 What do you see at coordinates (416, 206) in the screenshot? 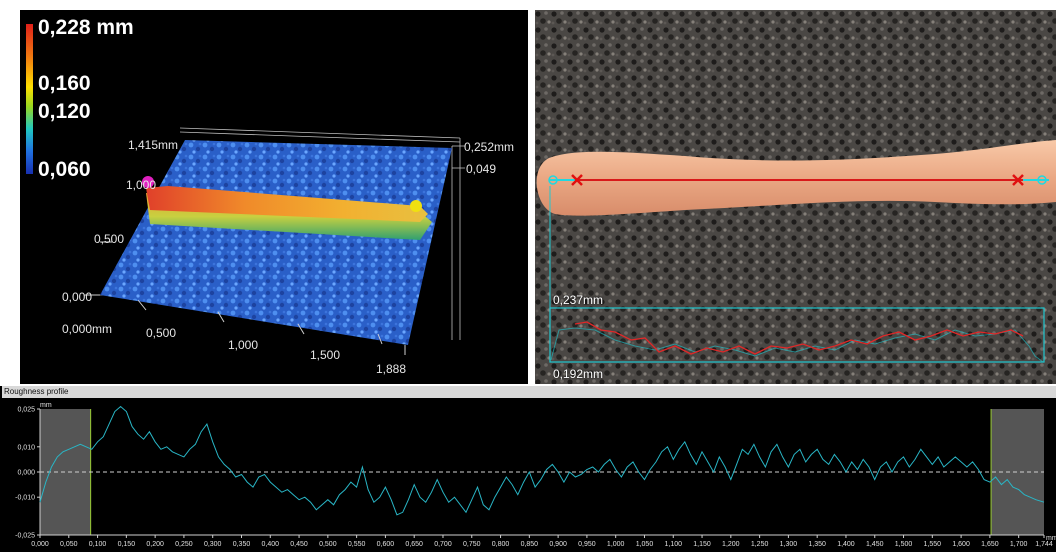
I see `end-marker` at bounding box center [416, 206].